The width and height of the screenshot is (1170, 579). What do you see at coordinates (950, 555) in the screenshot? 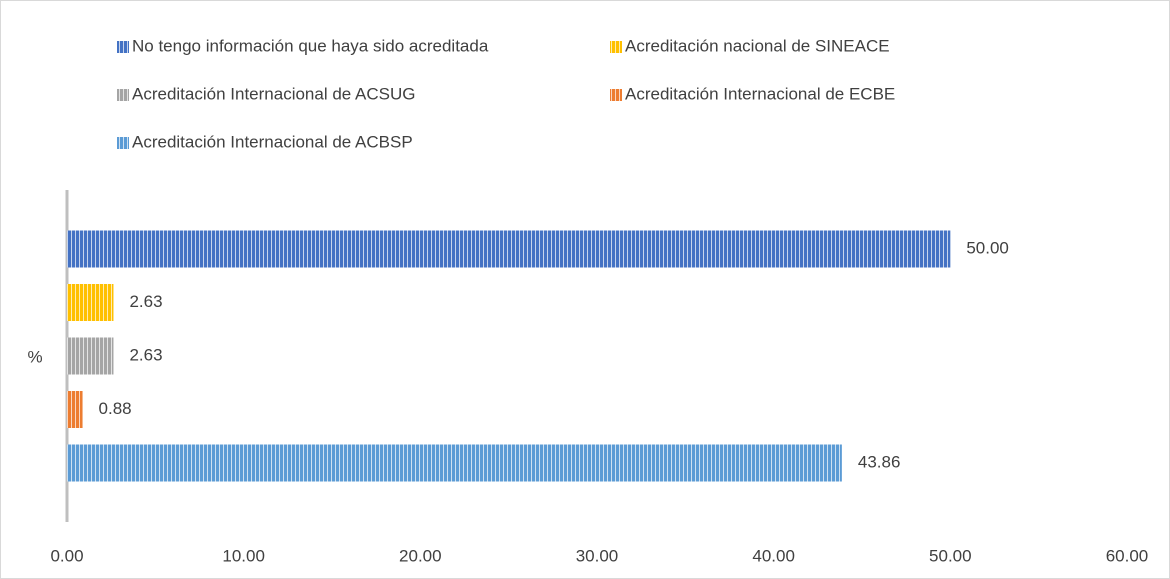
I see `x-tick-label: 50.00` at bounding box center [950, 555].